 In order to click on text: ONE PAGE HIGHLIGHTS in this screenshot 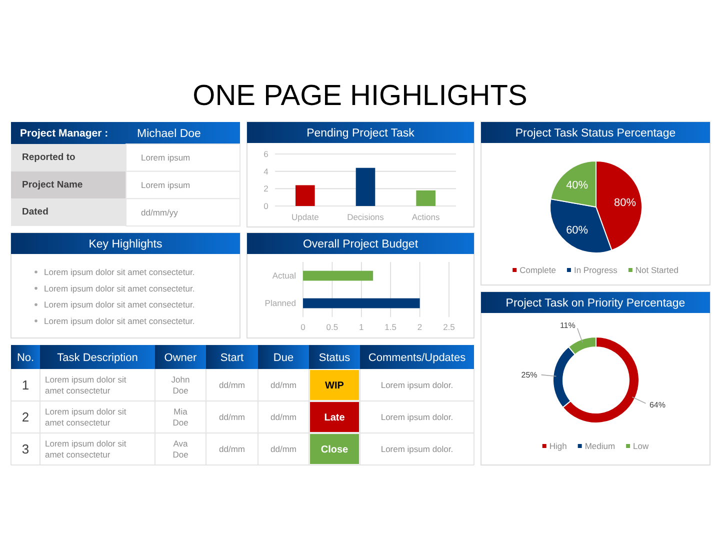, I will do `click(360, 96)`.